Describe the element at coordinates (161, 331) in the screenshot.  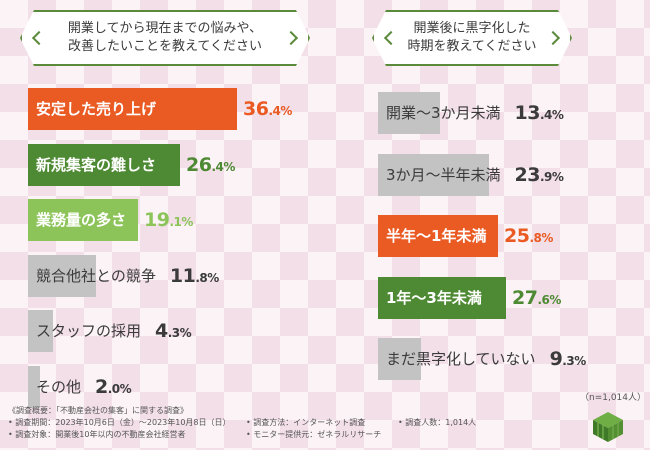
I see `bar-value-integer: 4` at that location.